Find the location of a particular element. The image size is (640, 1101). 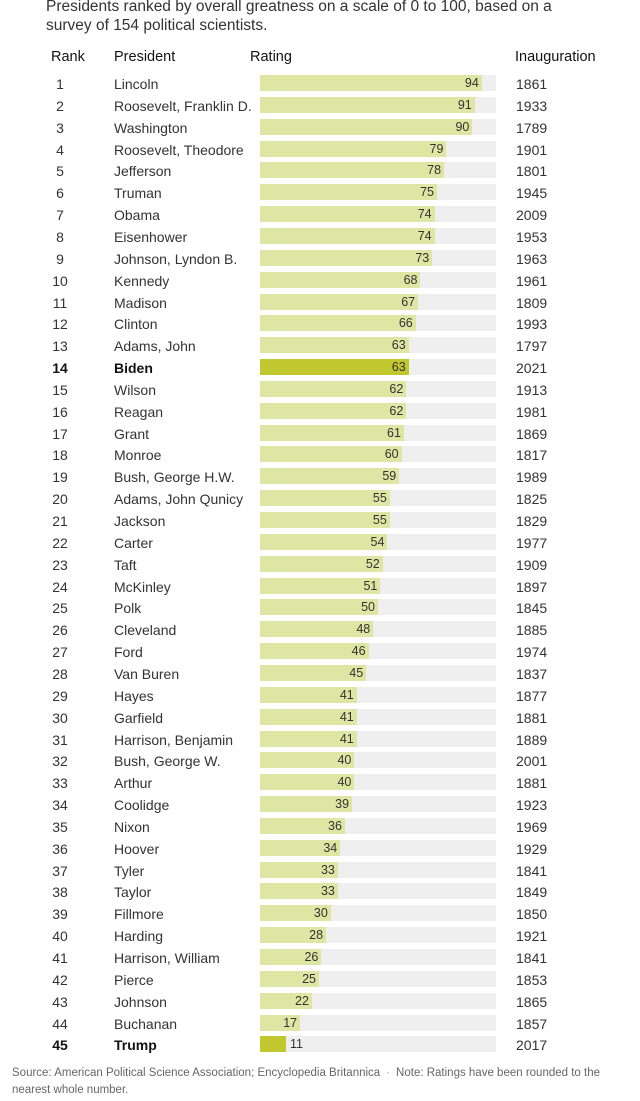

rating-value-label: 52 is located at coordinates (372, 563).